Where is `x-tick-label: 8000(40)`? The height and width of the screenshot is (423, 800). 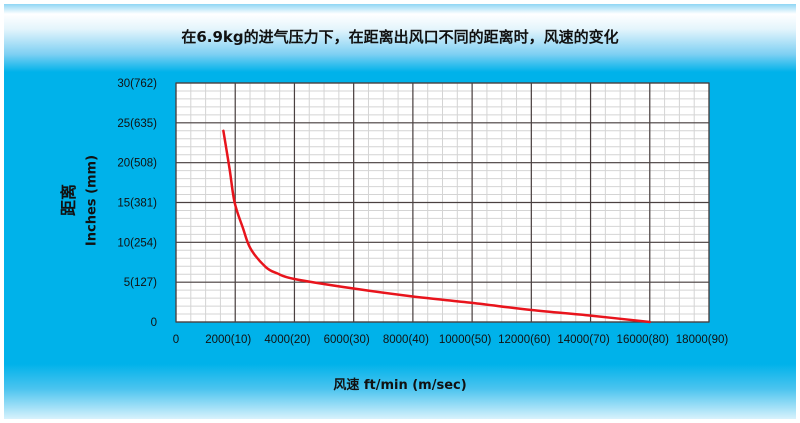 x-tick-label: 8000(40) is located at coordinates (406, 340).